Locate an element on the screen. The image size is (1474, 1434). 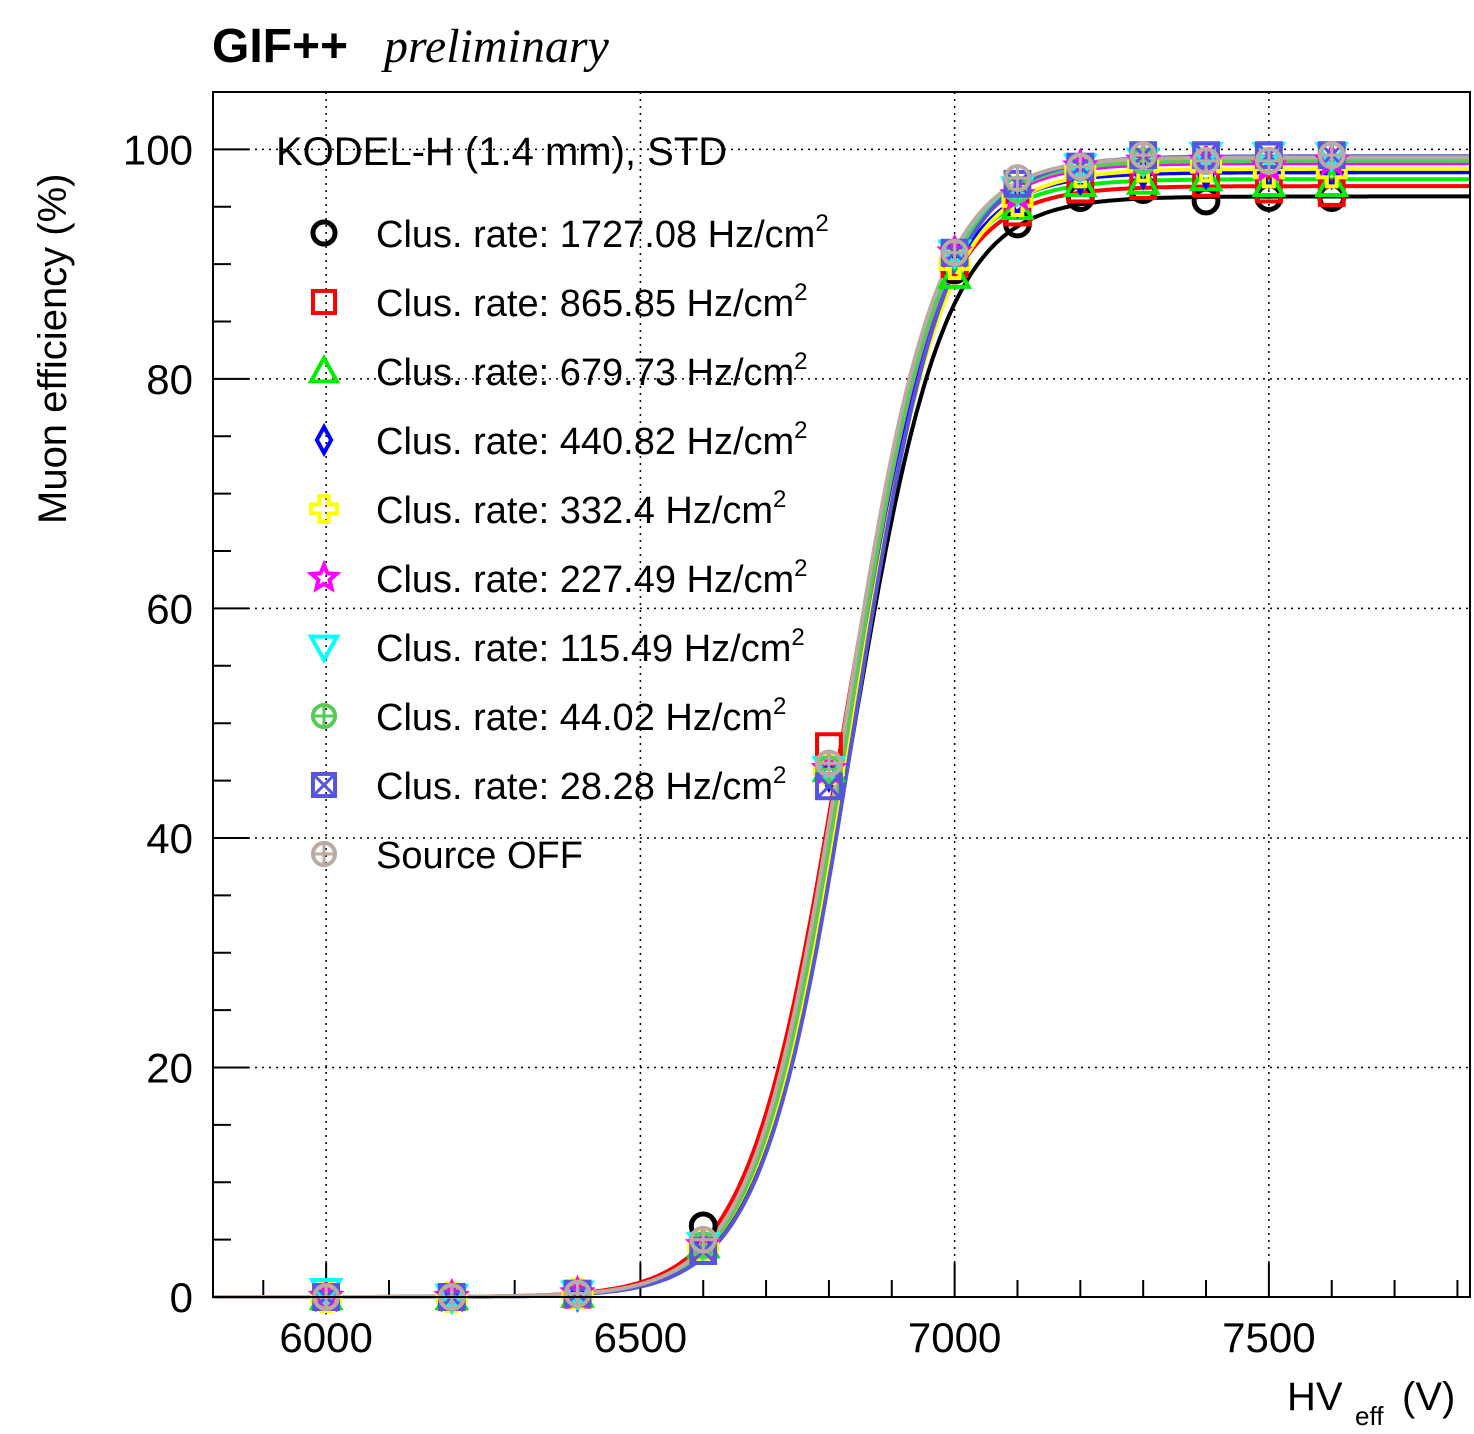
y-tick-label: 60 is located at coordinates (169, 608).